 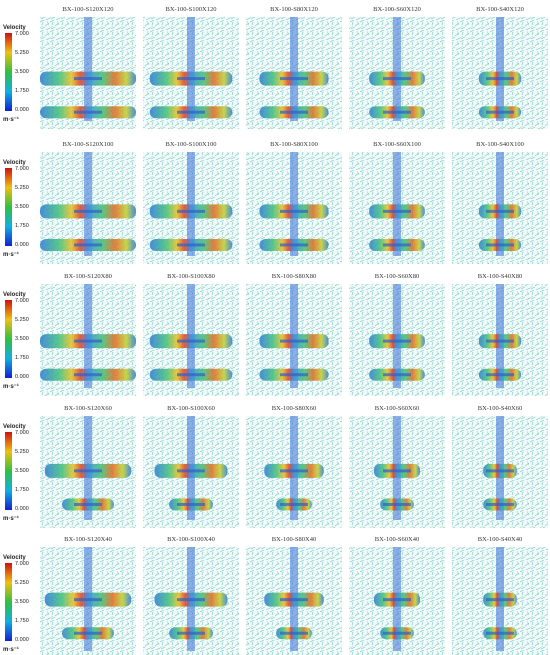 I want to click on panel-title: BX-100-S100X100, so click(x=191, y=144).